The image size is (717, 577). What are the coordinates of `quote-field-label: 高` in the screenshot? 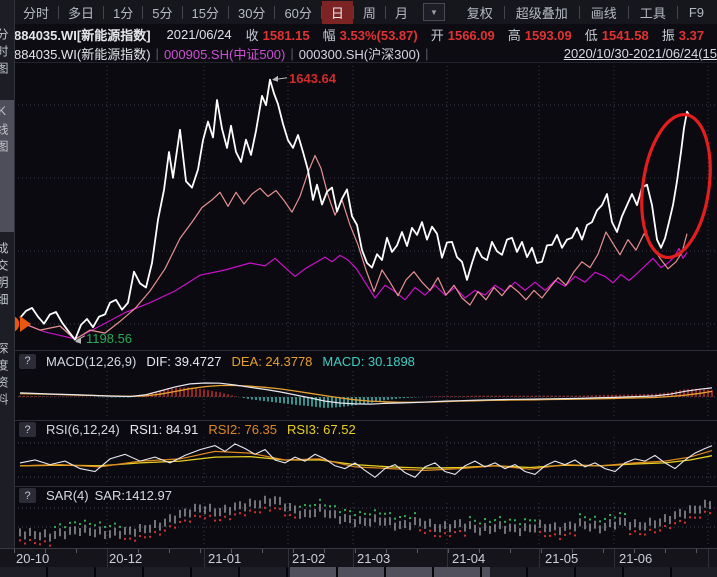 It's located at (514, 35).